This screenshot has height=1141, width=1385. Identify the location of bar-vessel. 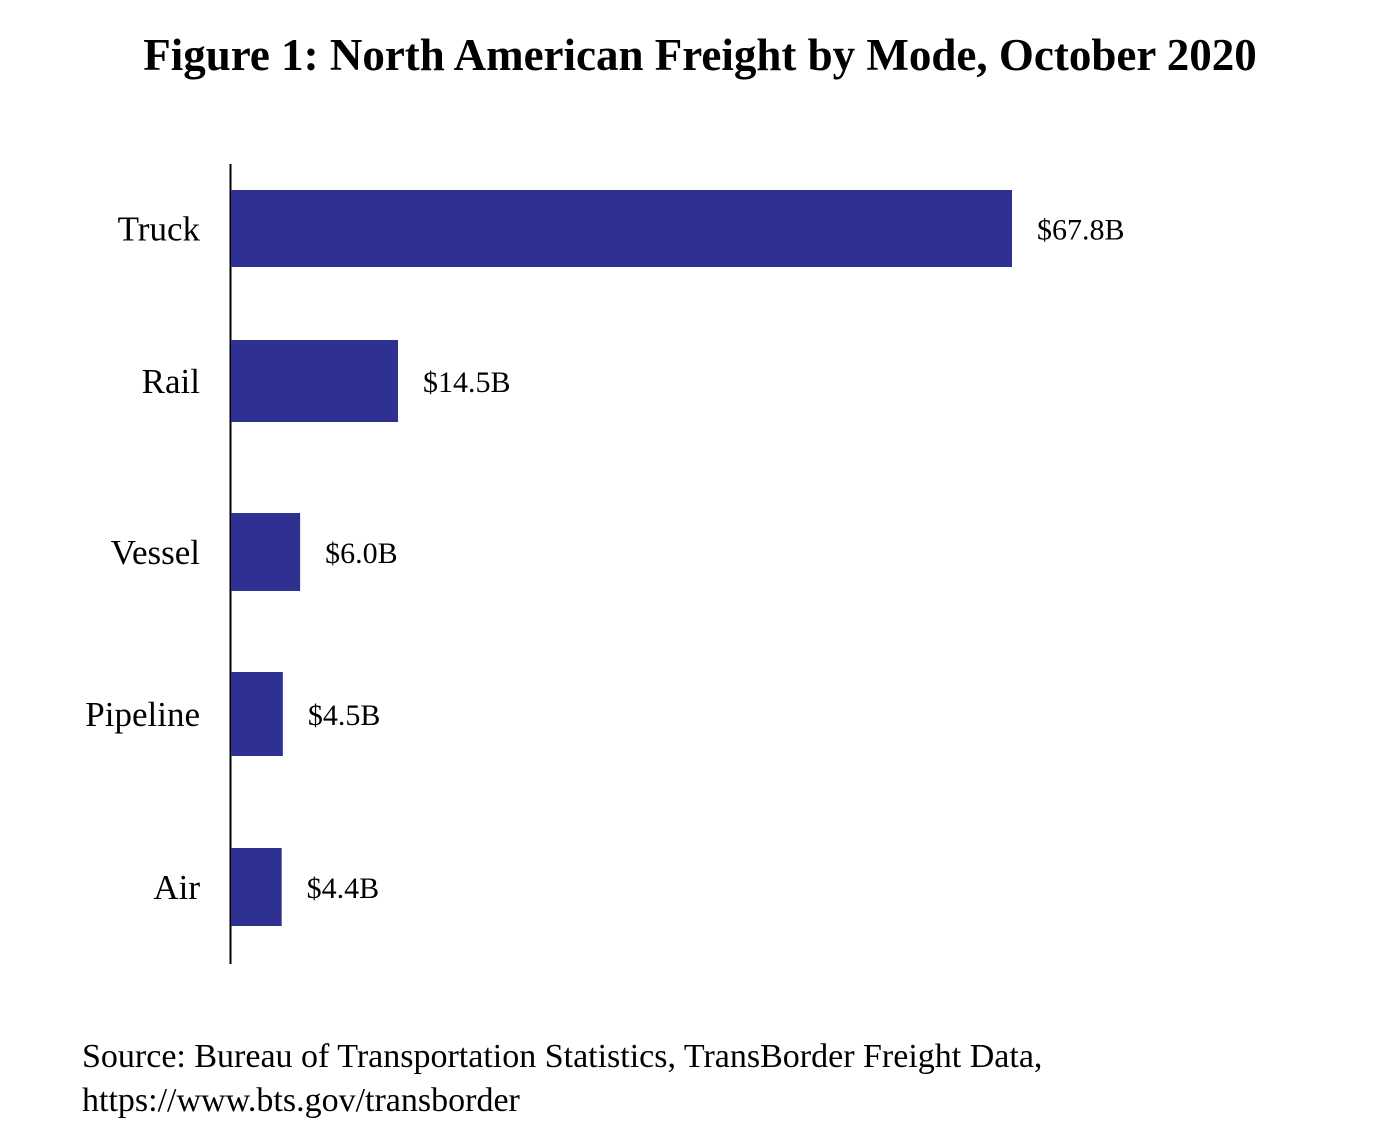
(266, 552).